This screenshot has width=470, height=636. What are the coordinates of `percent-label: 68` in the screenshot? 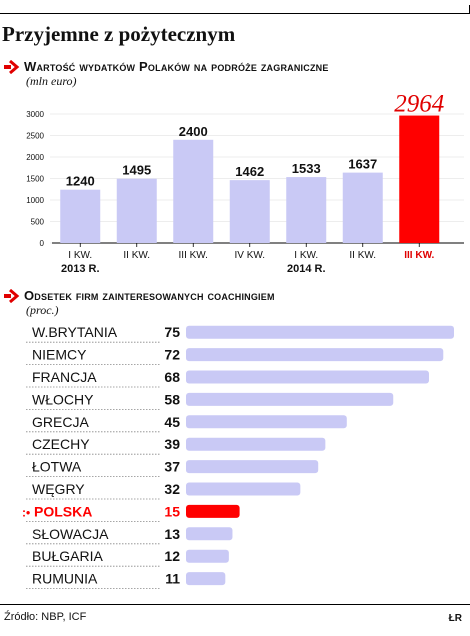 It's located at (172, 377).